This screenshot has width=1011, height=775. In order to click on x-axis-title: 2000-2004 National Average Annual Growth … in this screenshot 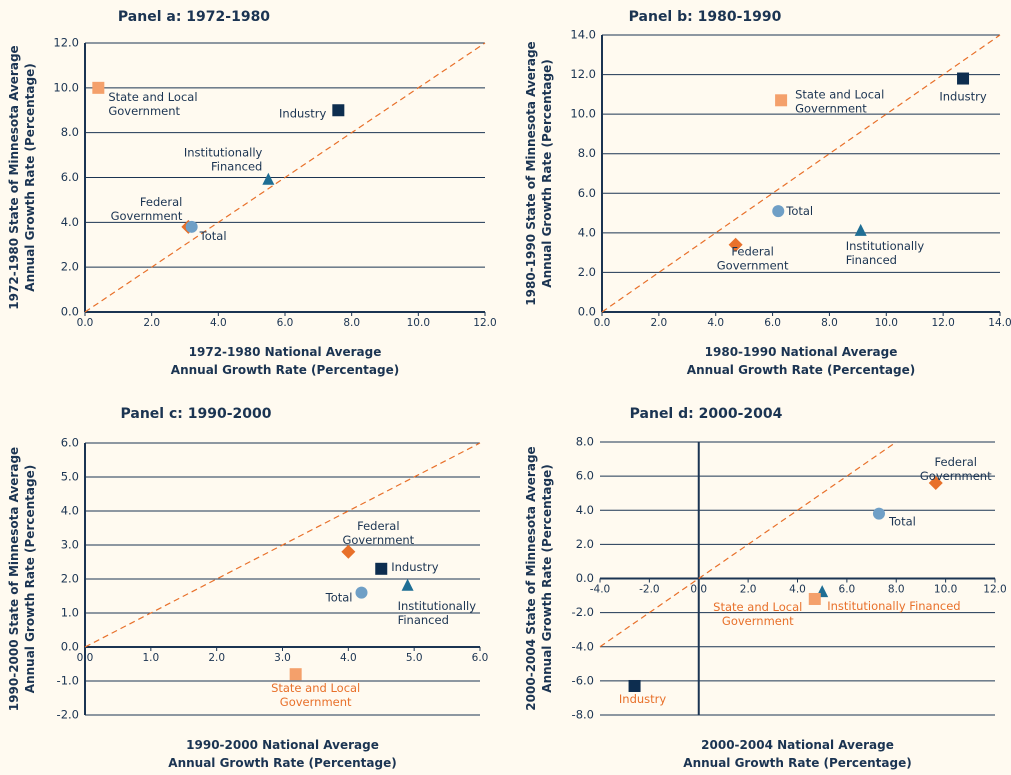, I will do `click(797, 754)`.